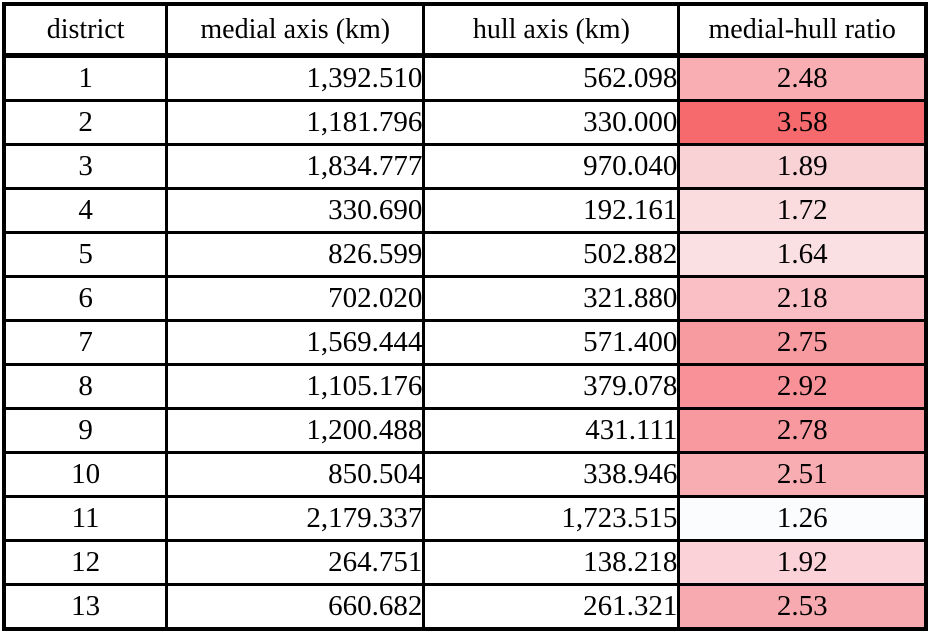 This screenshot has width=930, height=632. I want to click on table-row: 7 1,569.444 571.400 2.75, so click(465, 342).